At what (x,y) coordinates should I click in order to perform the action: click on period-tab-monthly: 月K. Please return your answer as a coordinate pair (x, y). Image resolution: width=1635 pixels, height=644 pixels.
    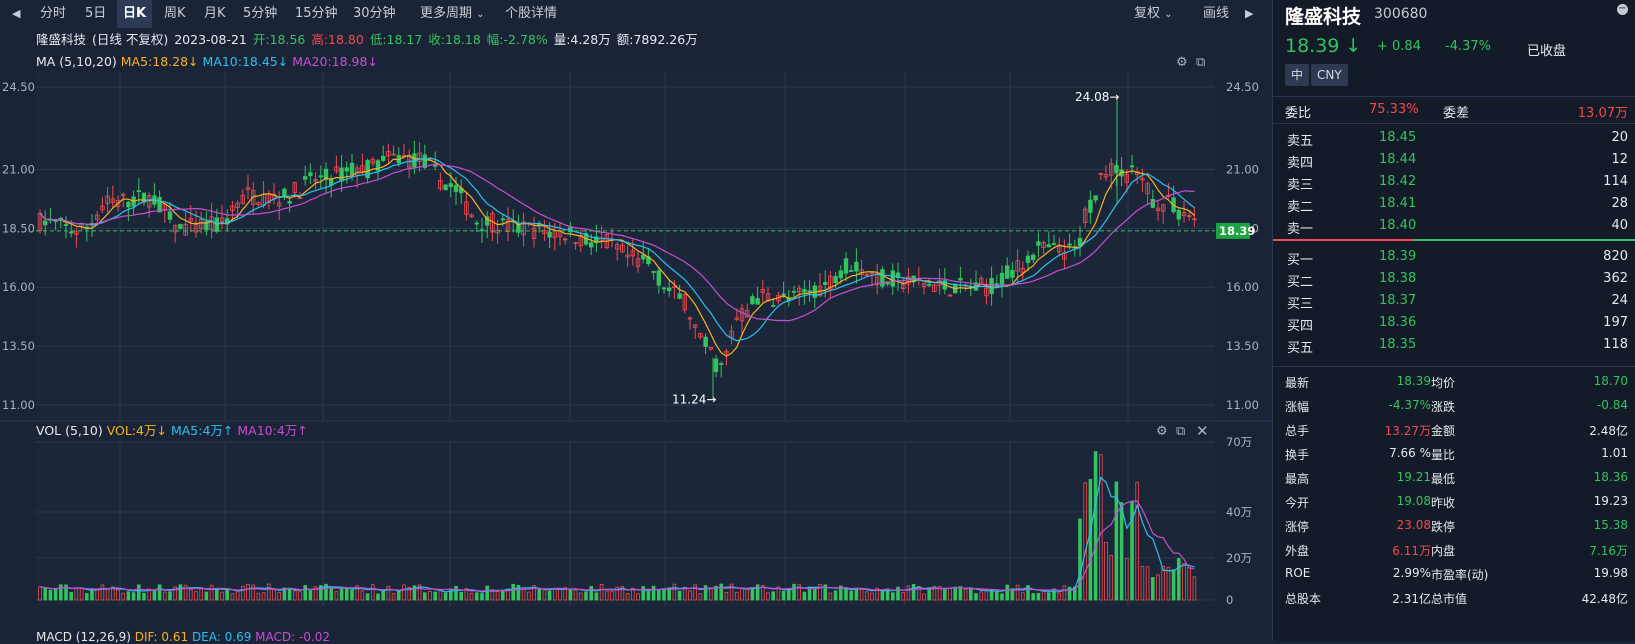
    Looking at the image, I should click on (215, 13).